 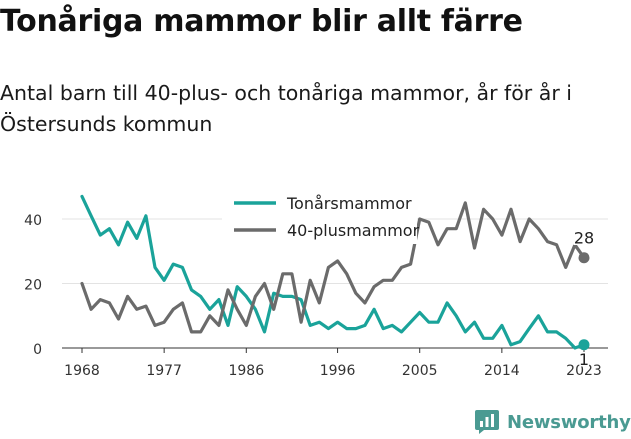 I want to click on legend-label: Tonårsmammor, so click(x=349, y=203).